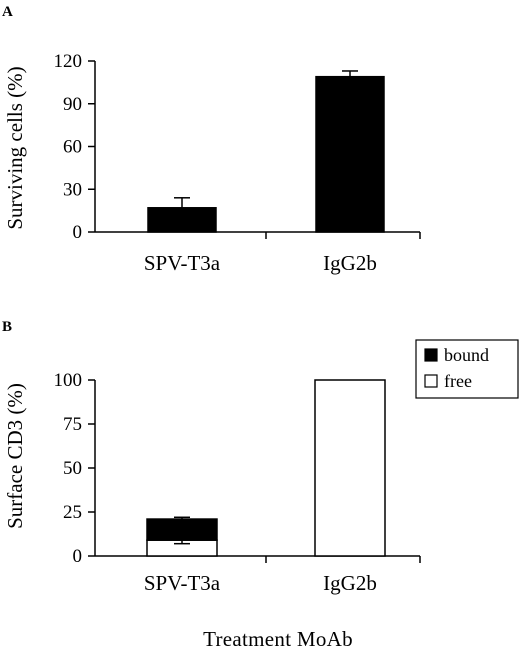 The image size is (520, 656). I want to click on panel-a-letter: A, so click(7, 12).